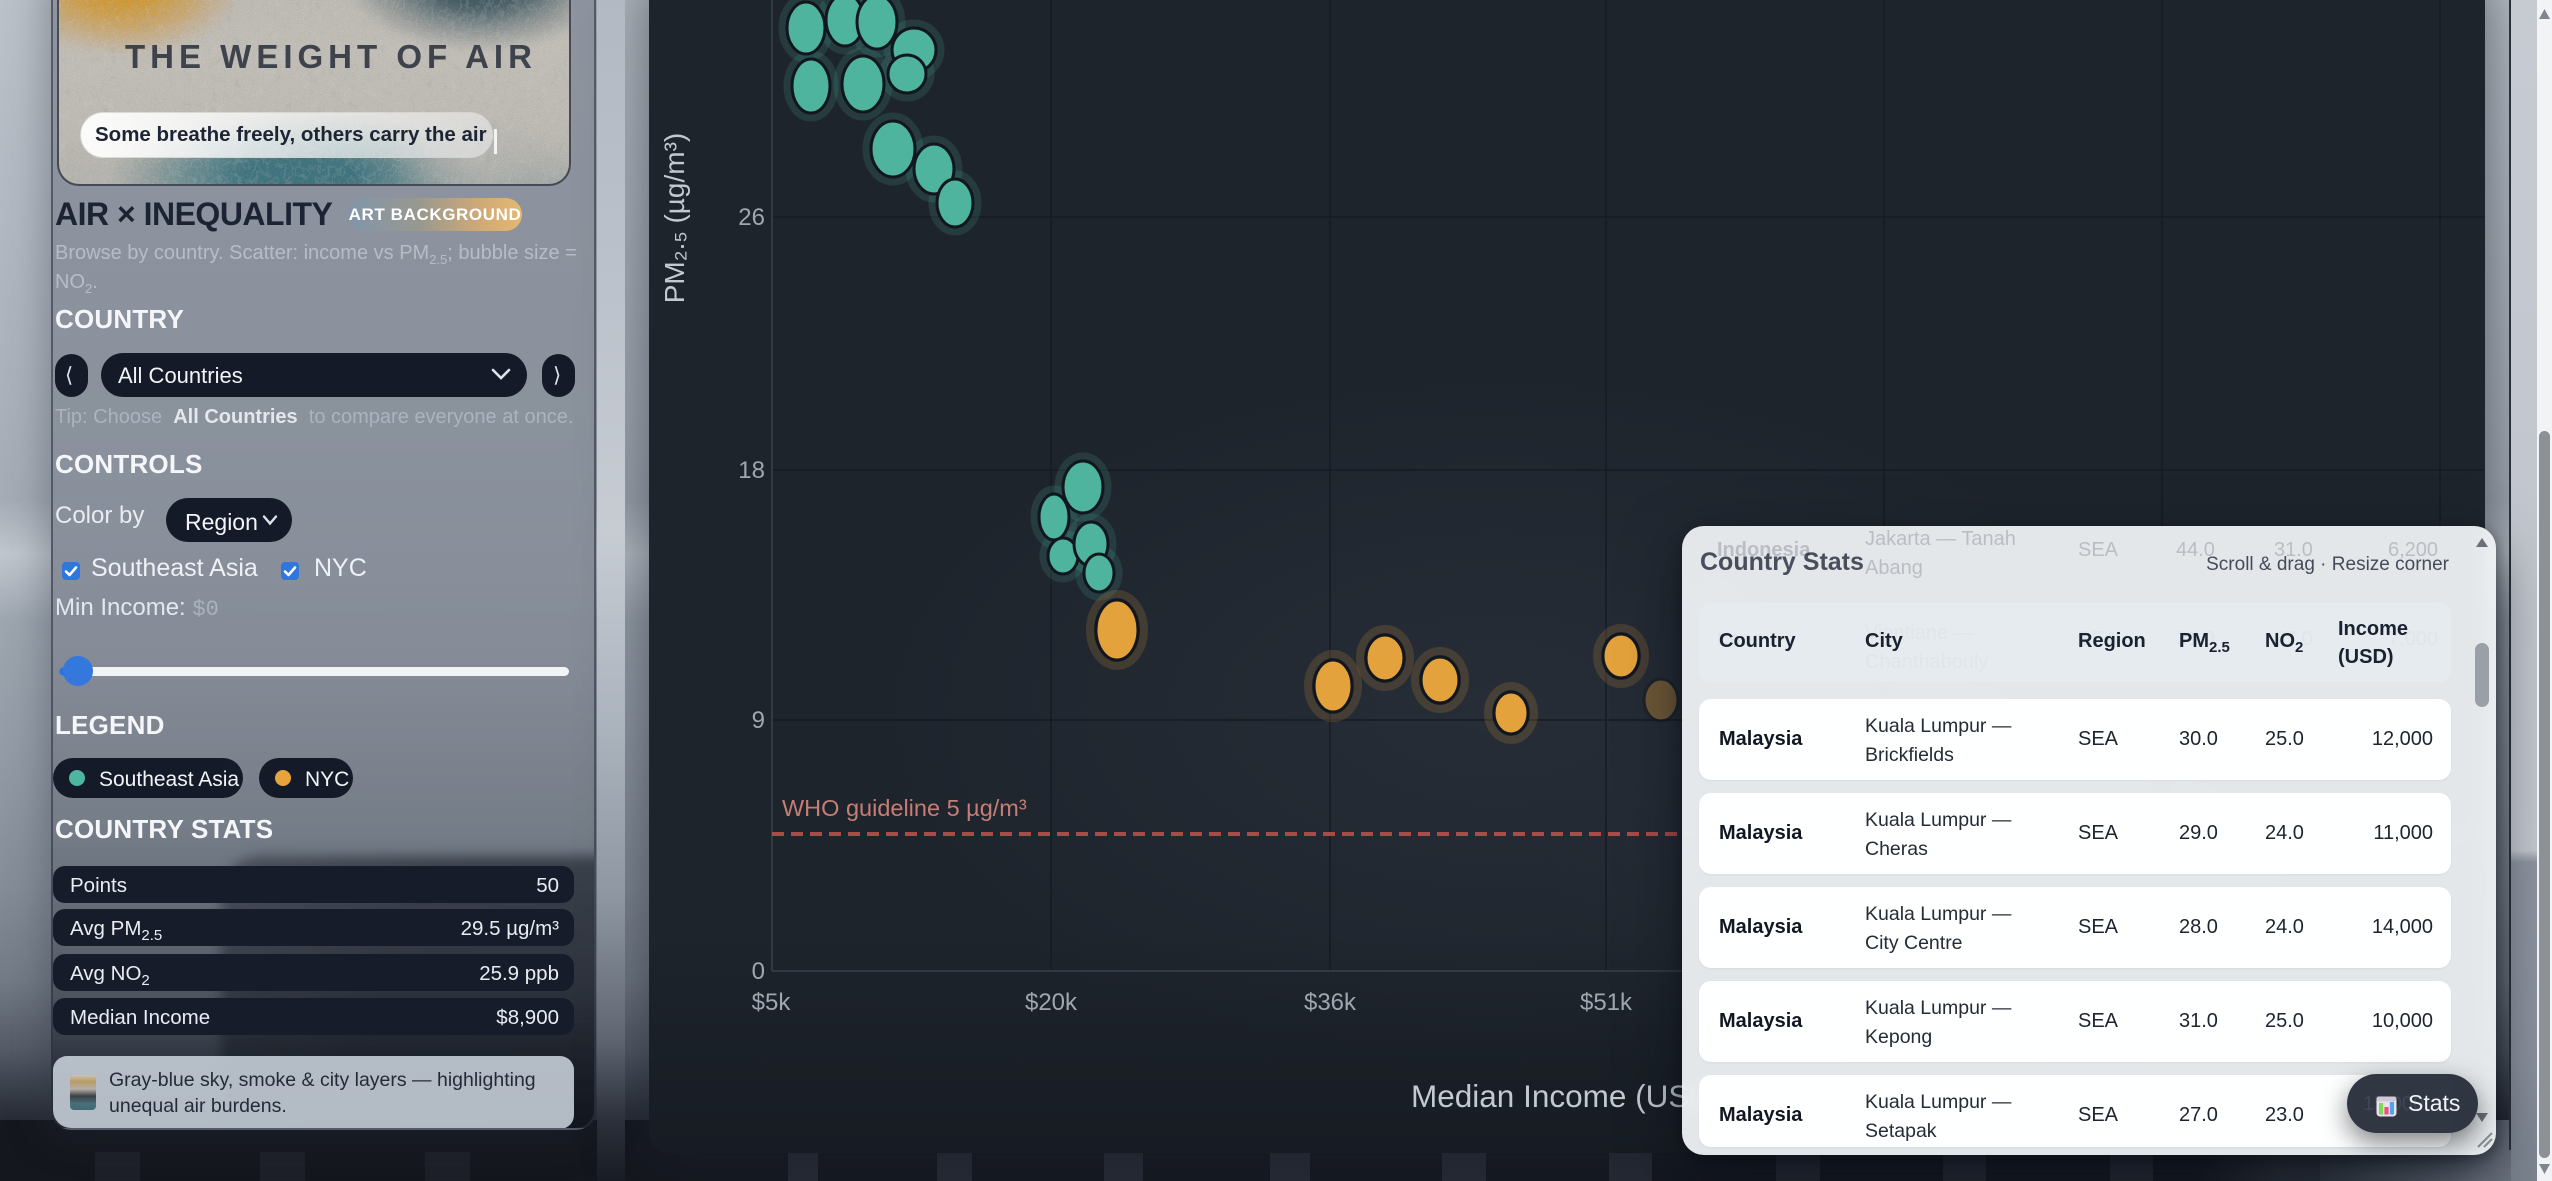 The height and width of the screenshot is (1181, 2552). What do you see at coordinates (904, 808) in the screenshot?
I see `svg-text: WHO guideline 5 µg/m³` at bounding box center [904, 808].